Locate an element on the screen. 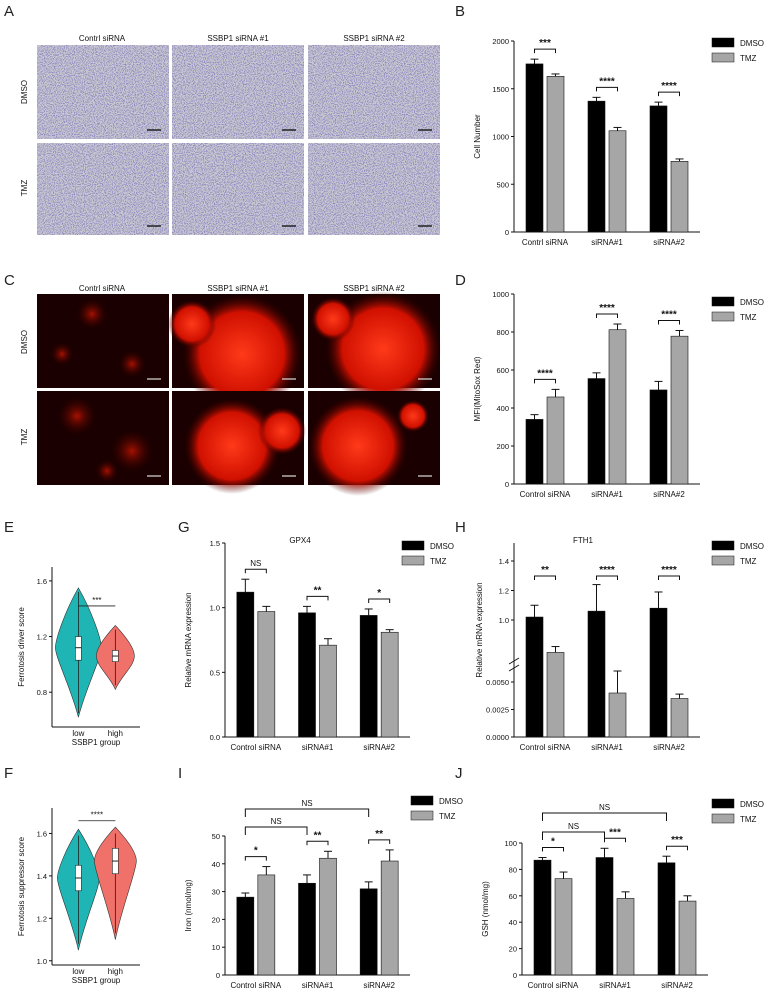 This screenshot has width=764, height=992. y-axis-label-f: Ferrotosis suppressor score is located at coordinates (21, 886).